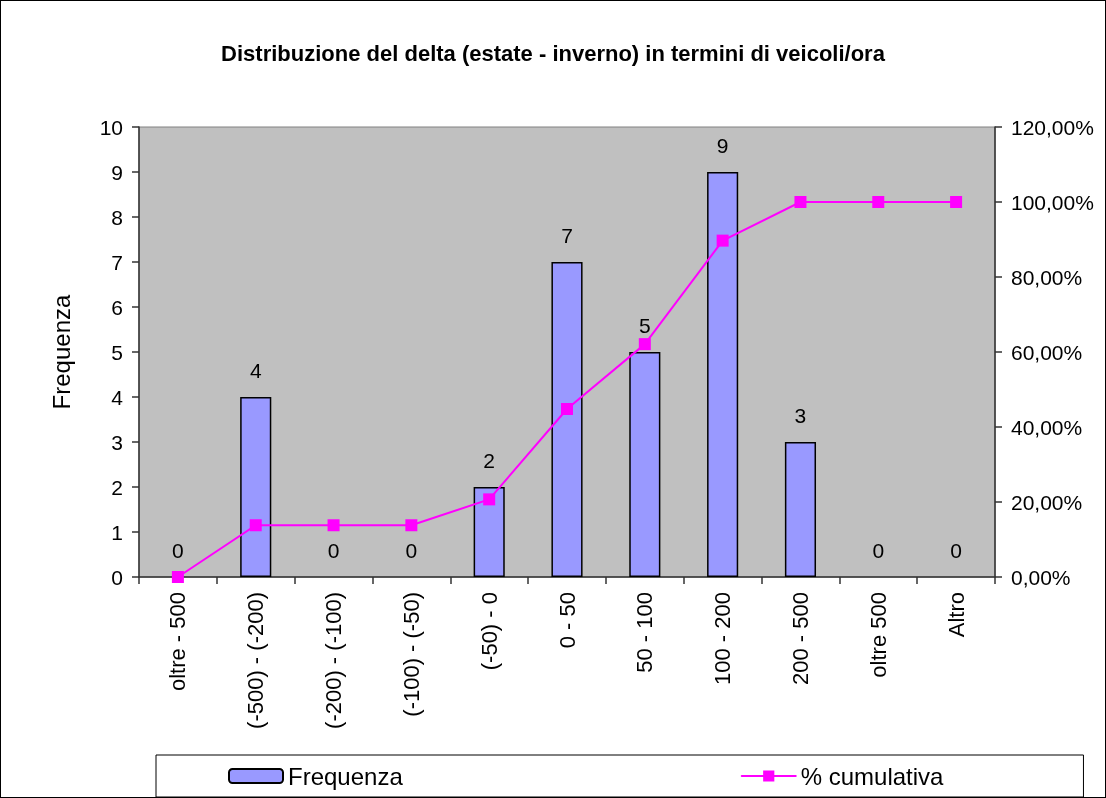 Image resolution: width=1106 pixels, height=798 pixels. I want to click on y2-tick-label: 40,00%, so click(1047, 427).